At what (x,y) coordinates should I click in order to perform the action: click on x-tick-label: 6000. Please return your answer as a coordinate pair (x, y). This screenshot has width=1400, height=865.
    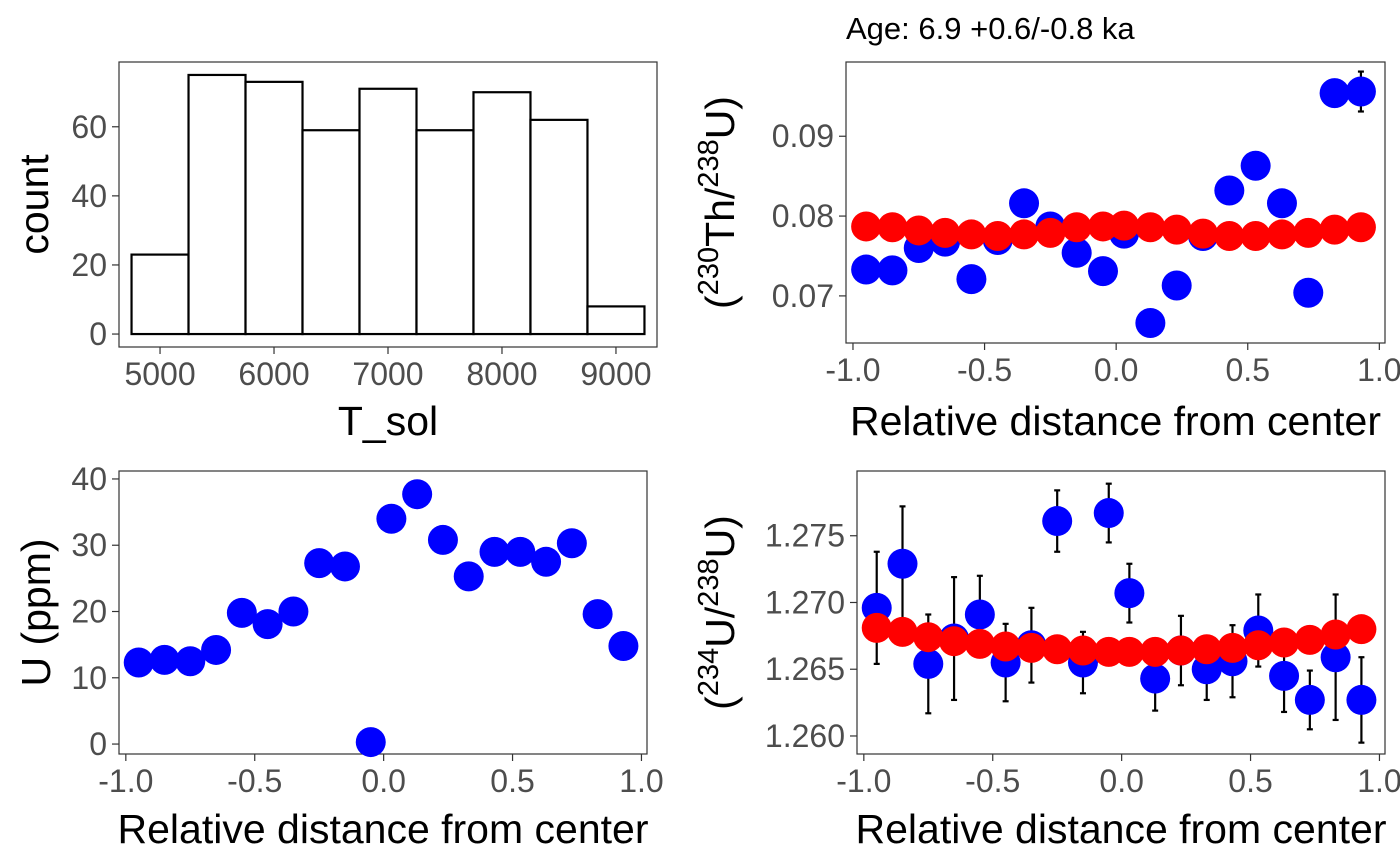
    Looking at the image, I should click on (273, 374).